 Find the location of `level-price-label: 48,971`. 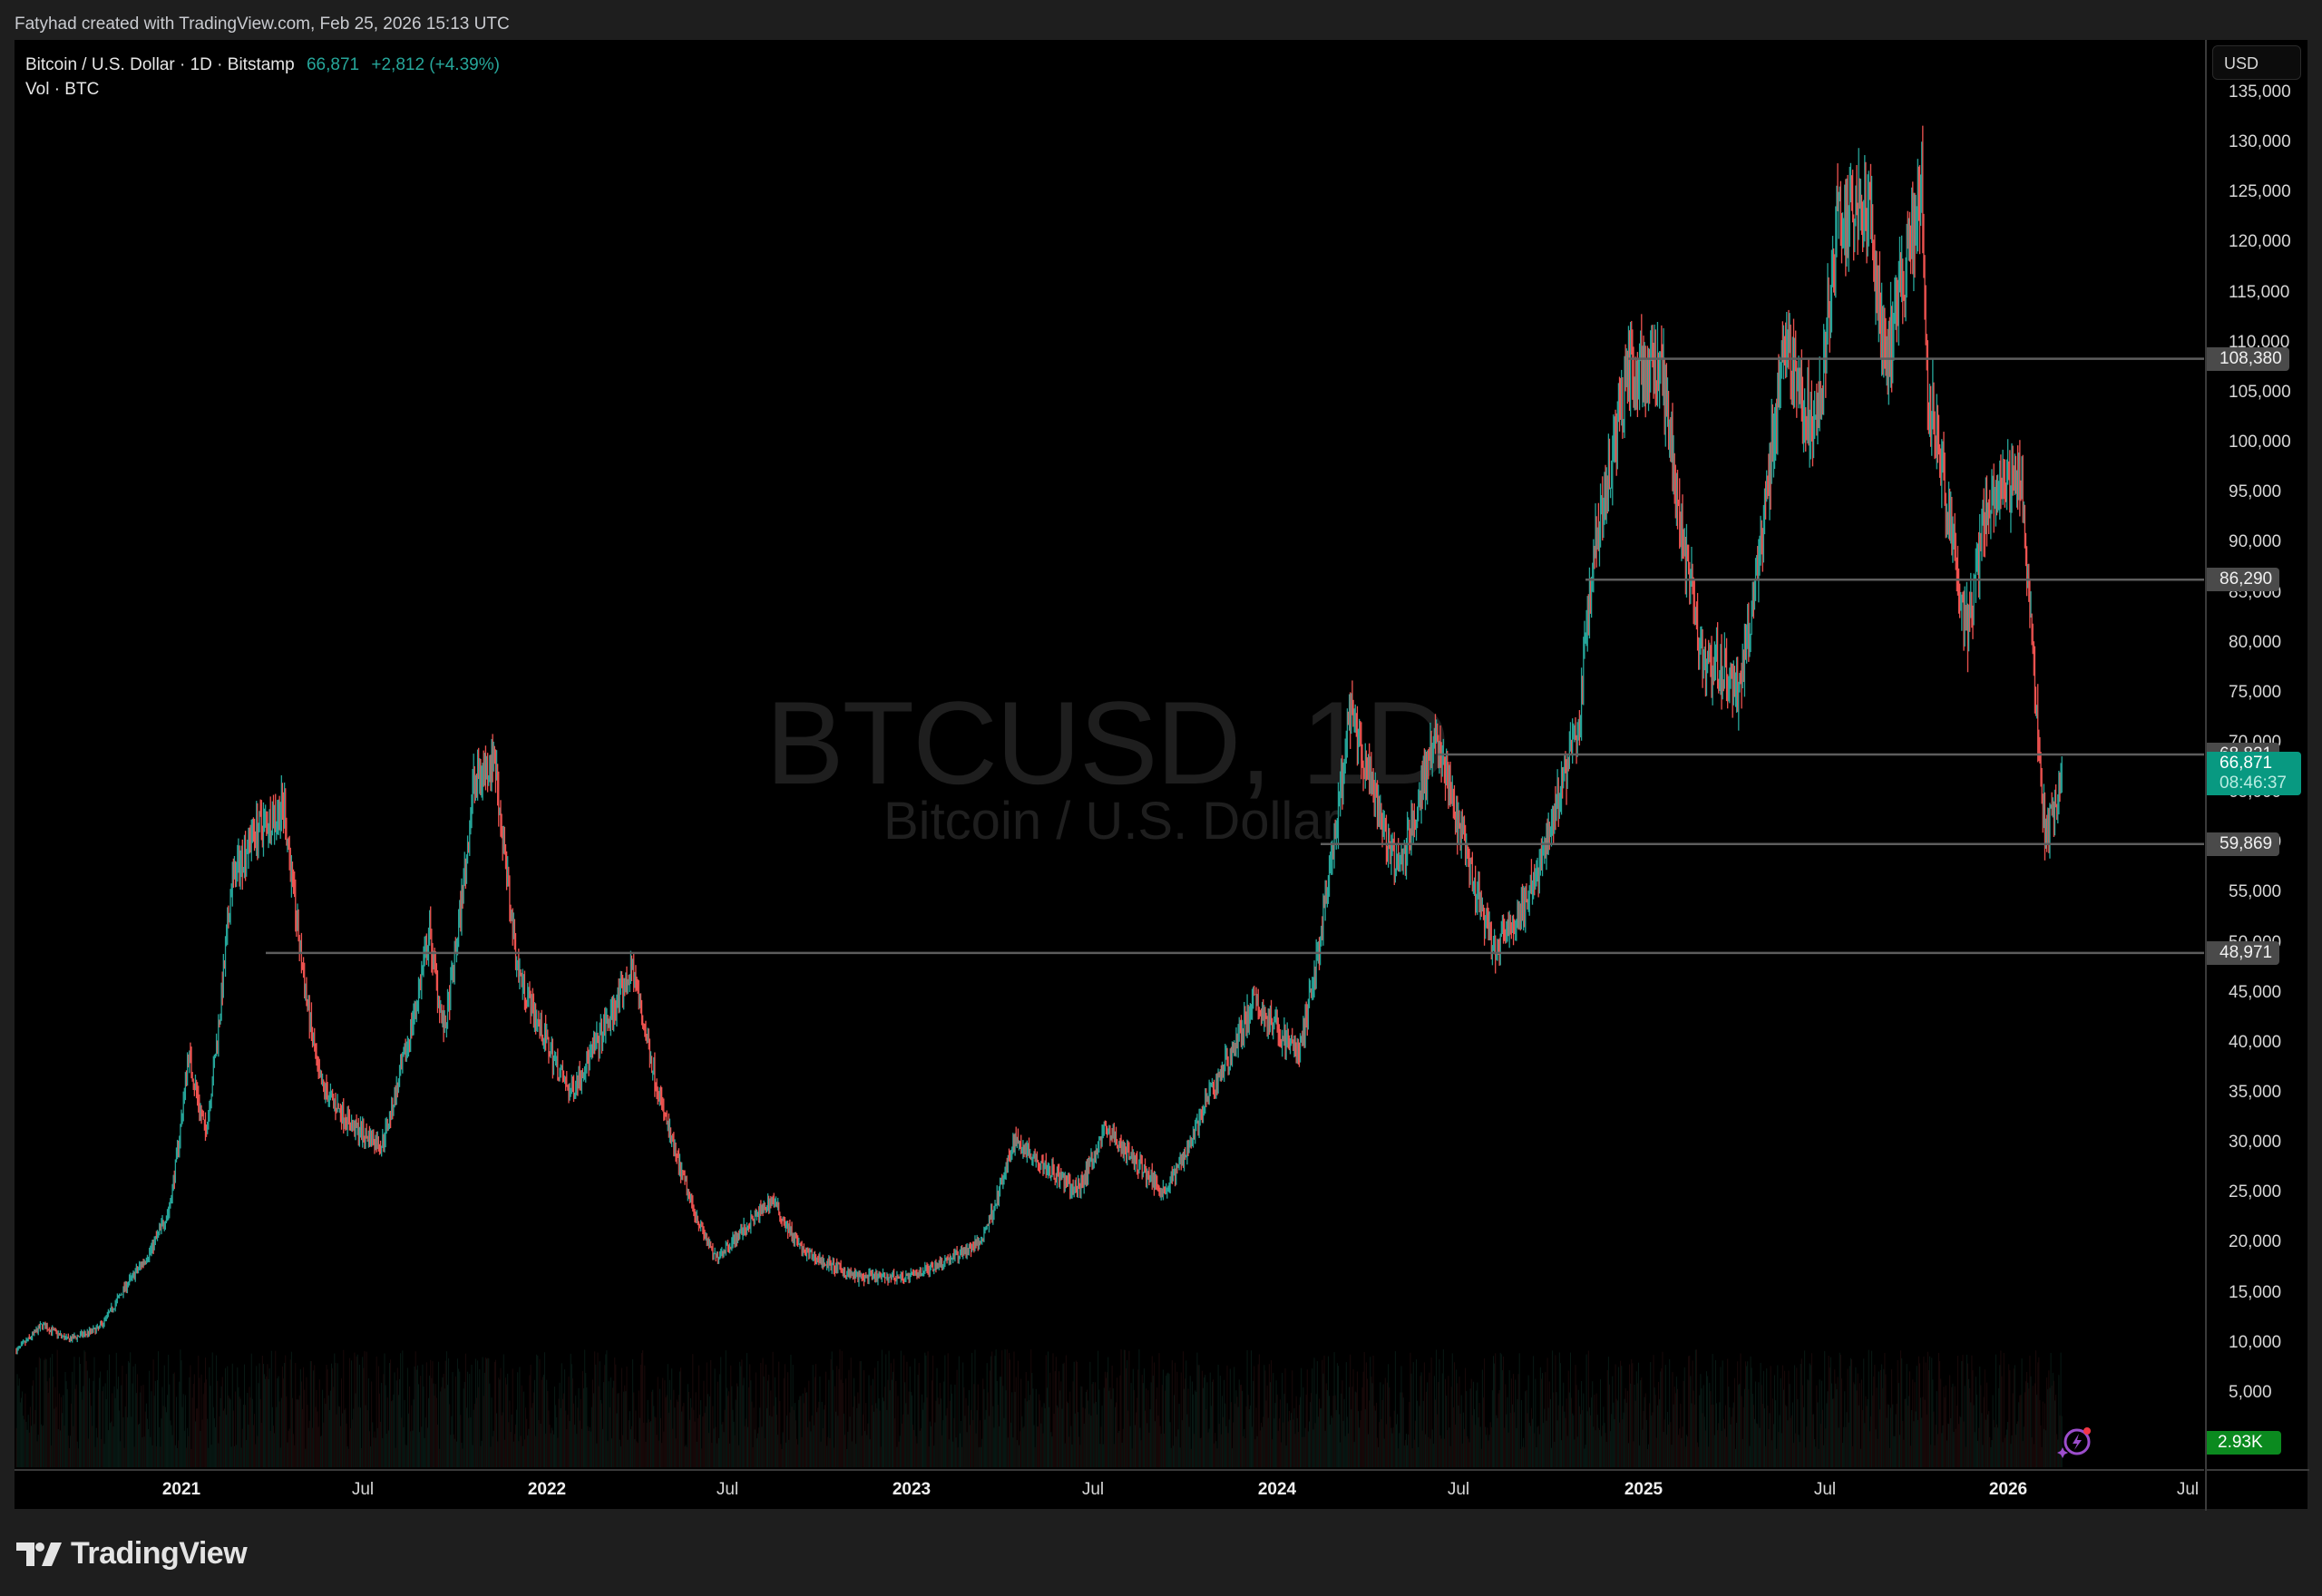

level-price-label: 48,971 is located at coordinates (2243, 952).